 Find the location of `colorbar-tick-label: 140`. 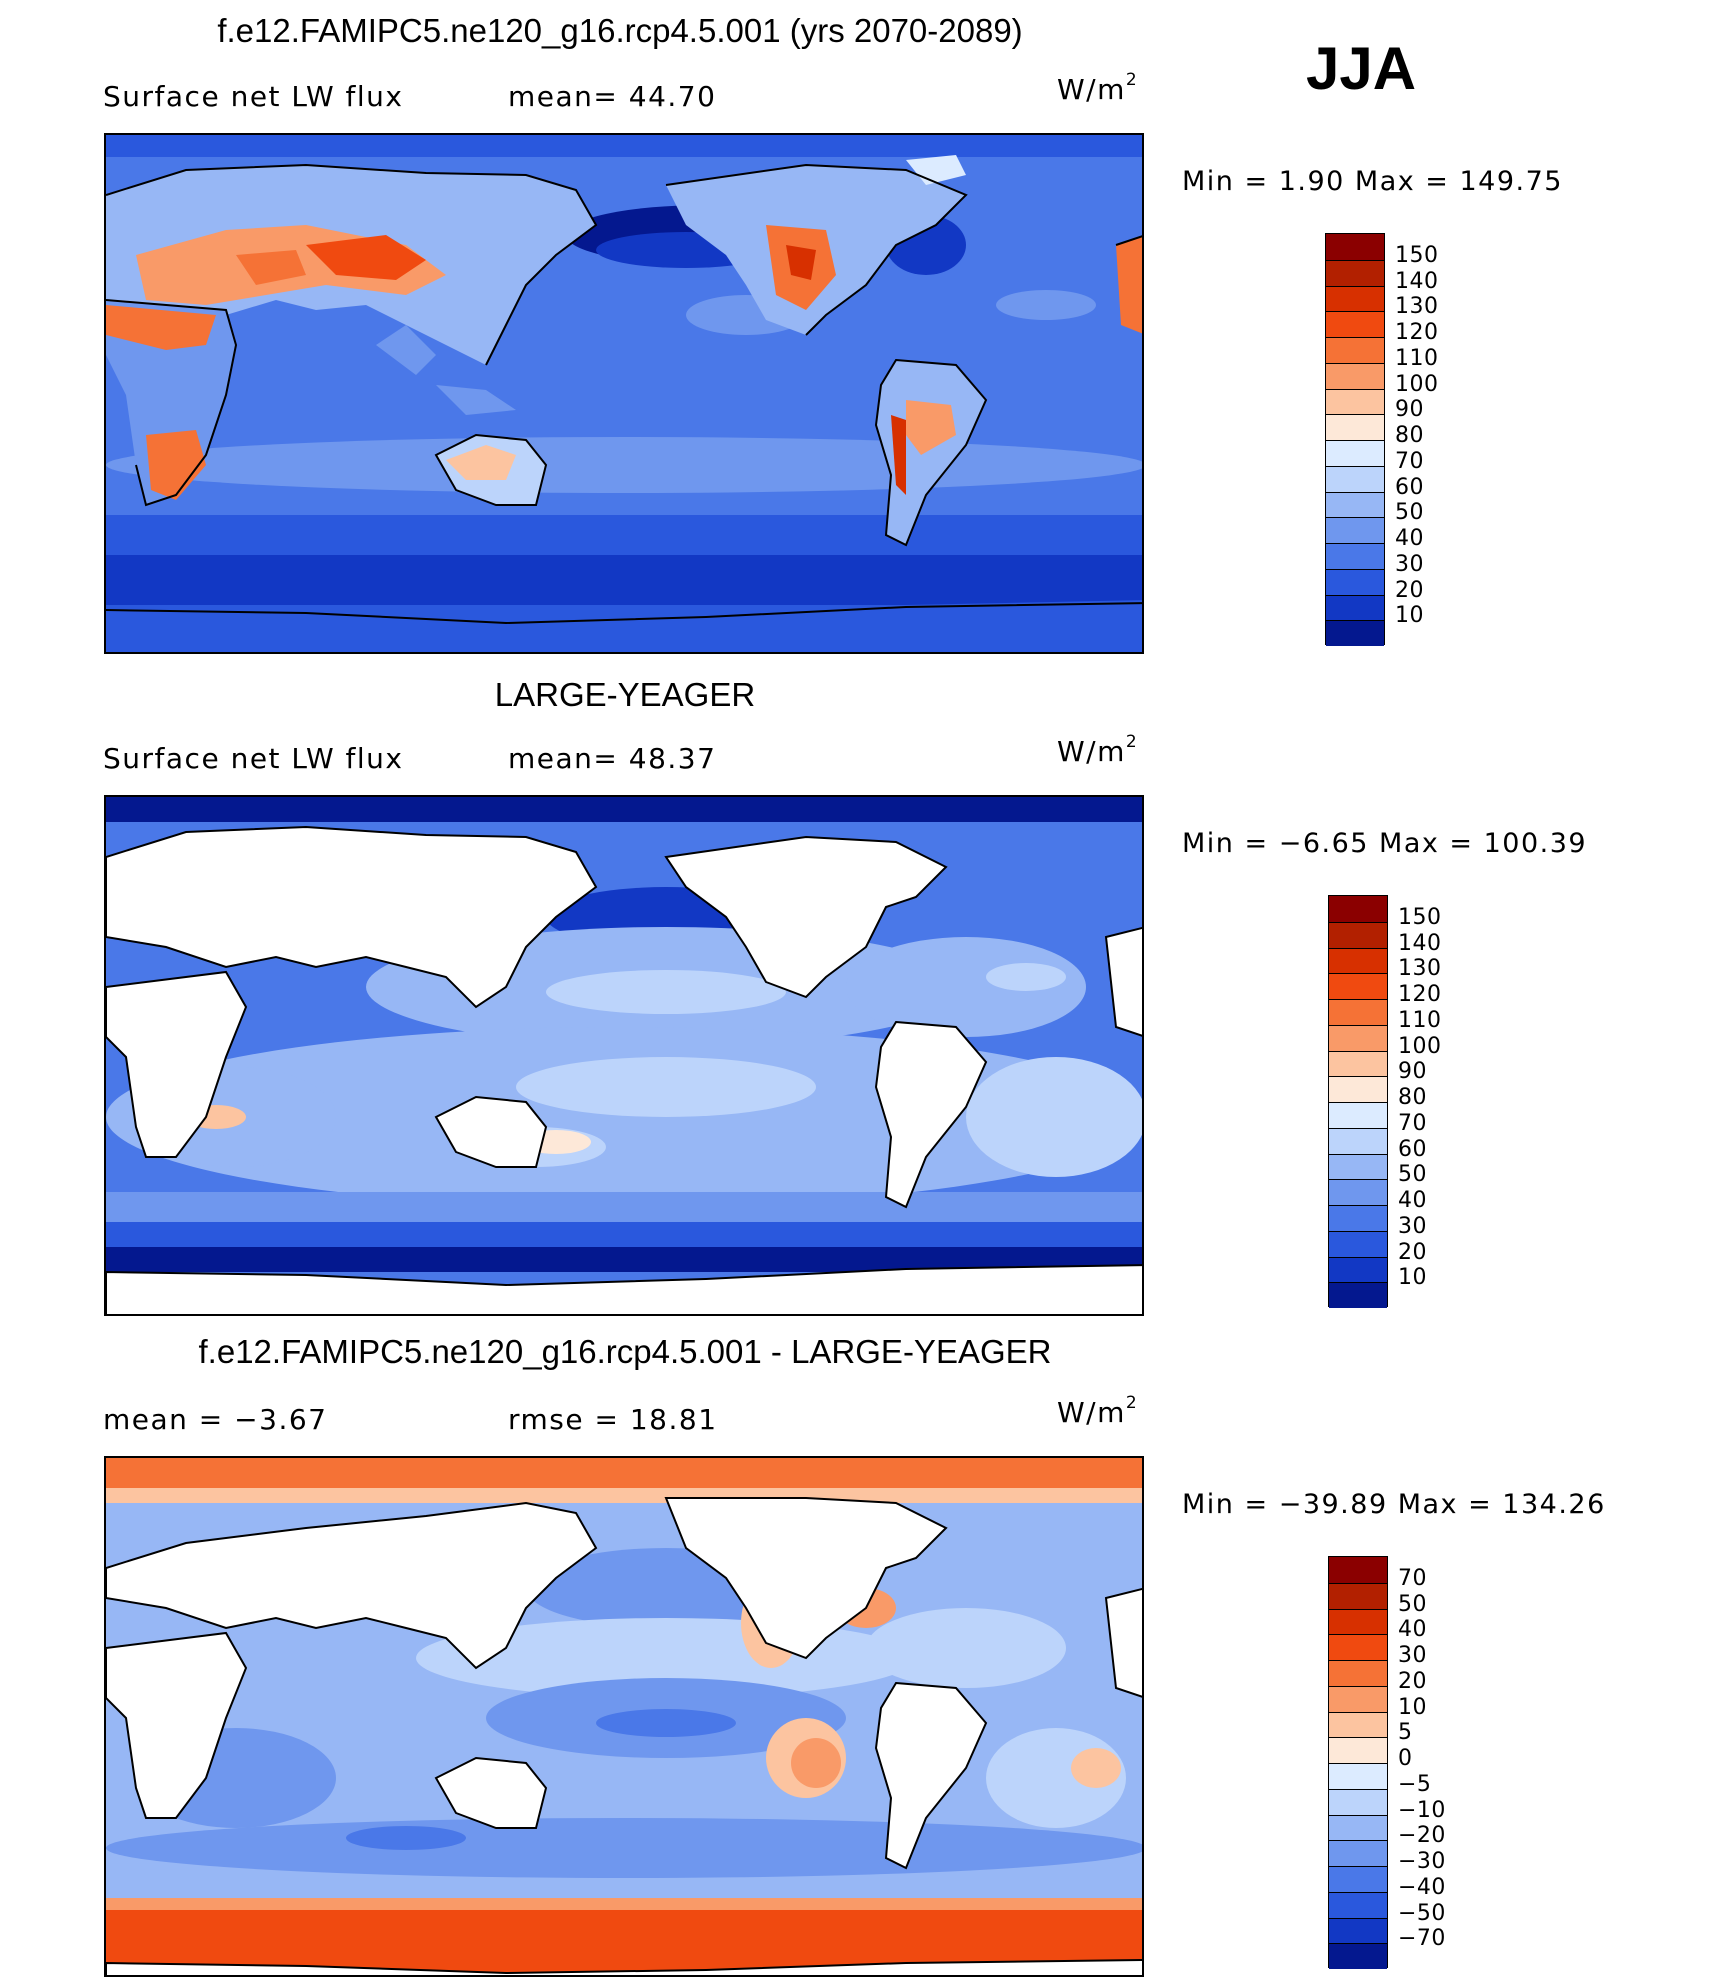

colorbar-tick-label: 140 is located at coordinates (1417, 281).